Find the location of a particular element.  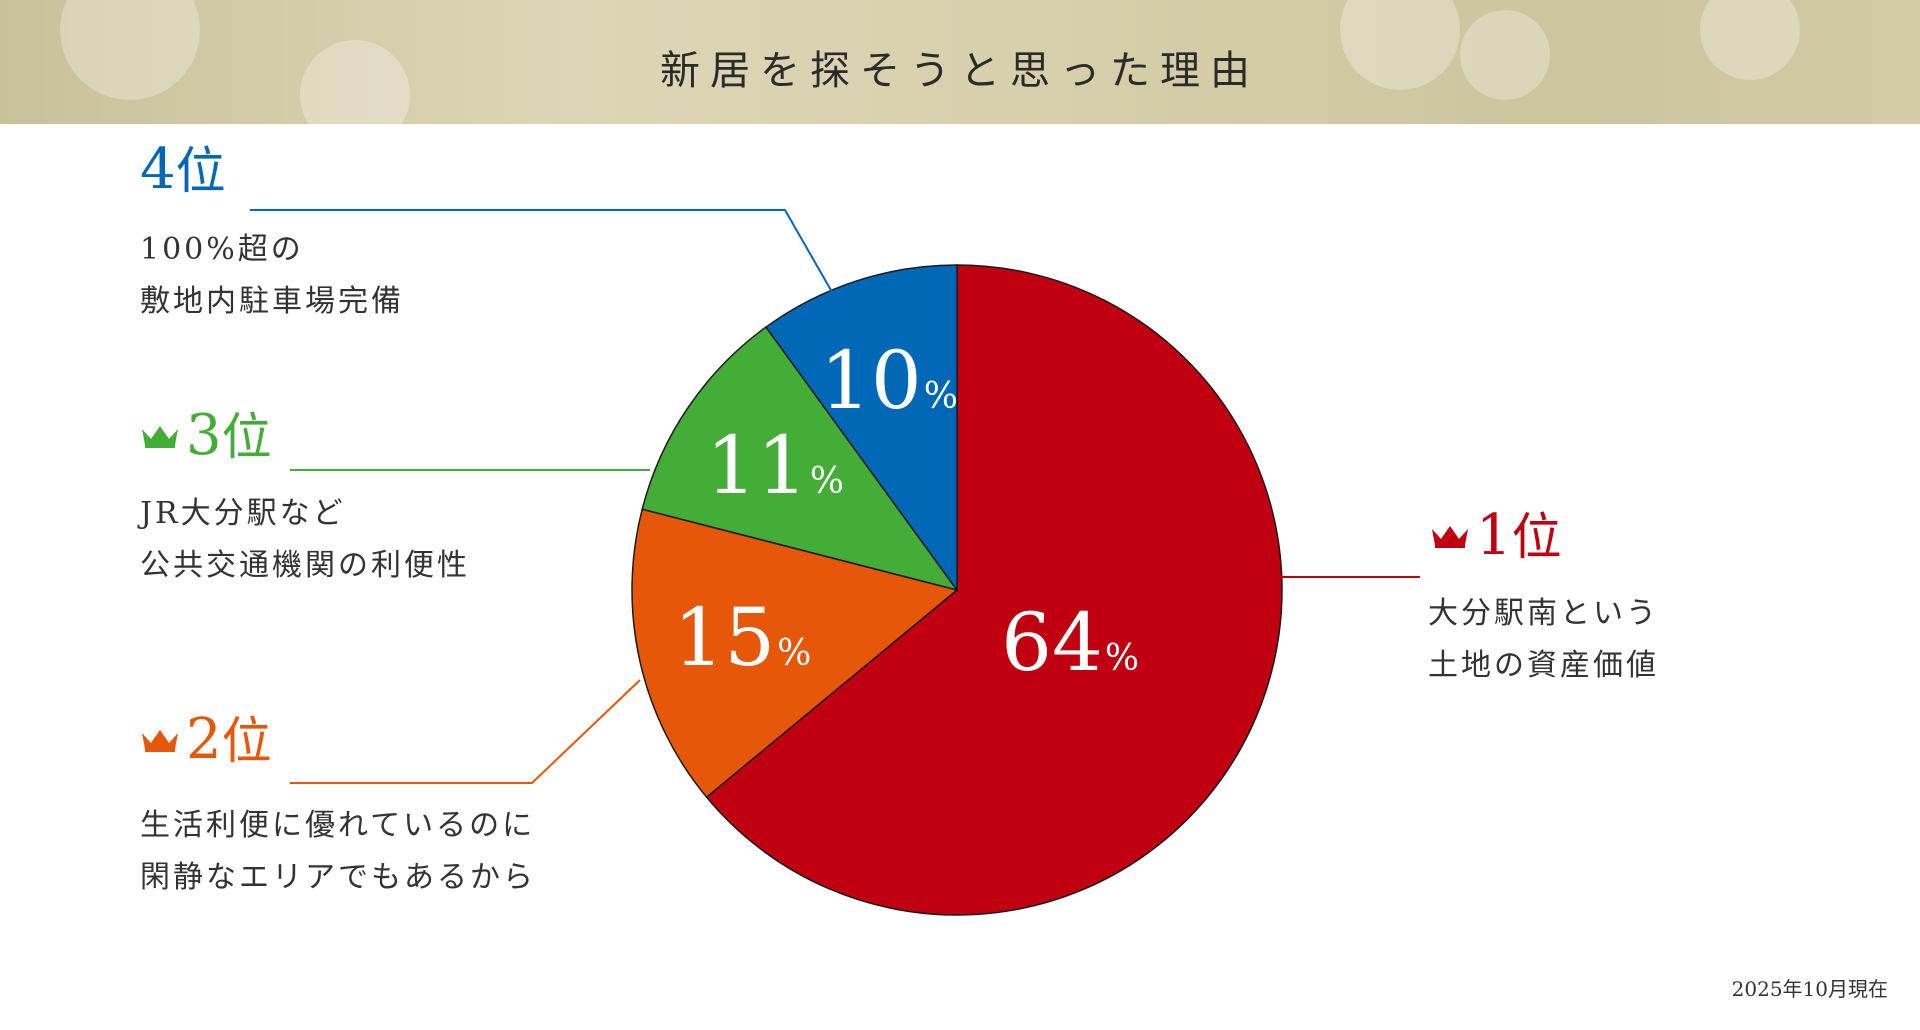

percent-value: 10 is located at coordinates (871, 380).